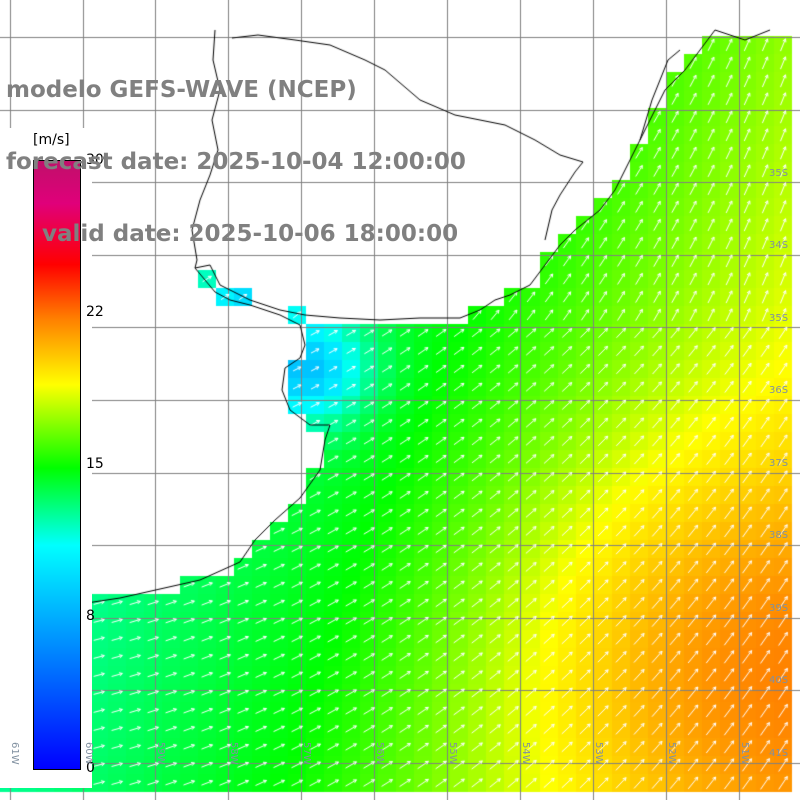 The image size is (800, 800). Describe the element at coordinates (779, 245) in the screenshot. I see `latitude-label: 34S` at that location.